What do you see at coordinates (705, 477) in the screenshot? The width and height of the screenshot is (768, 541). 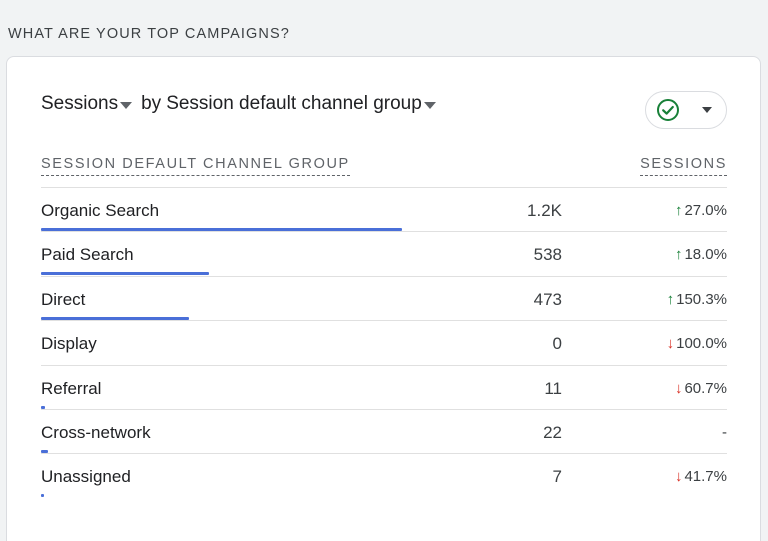 I see `row-change-value: 41.7%` at bounding box center [705, 477].